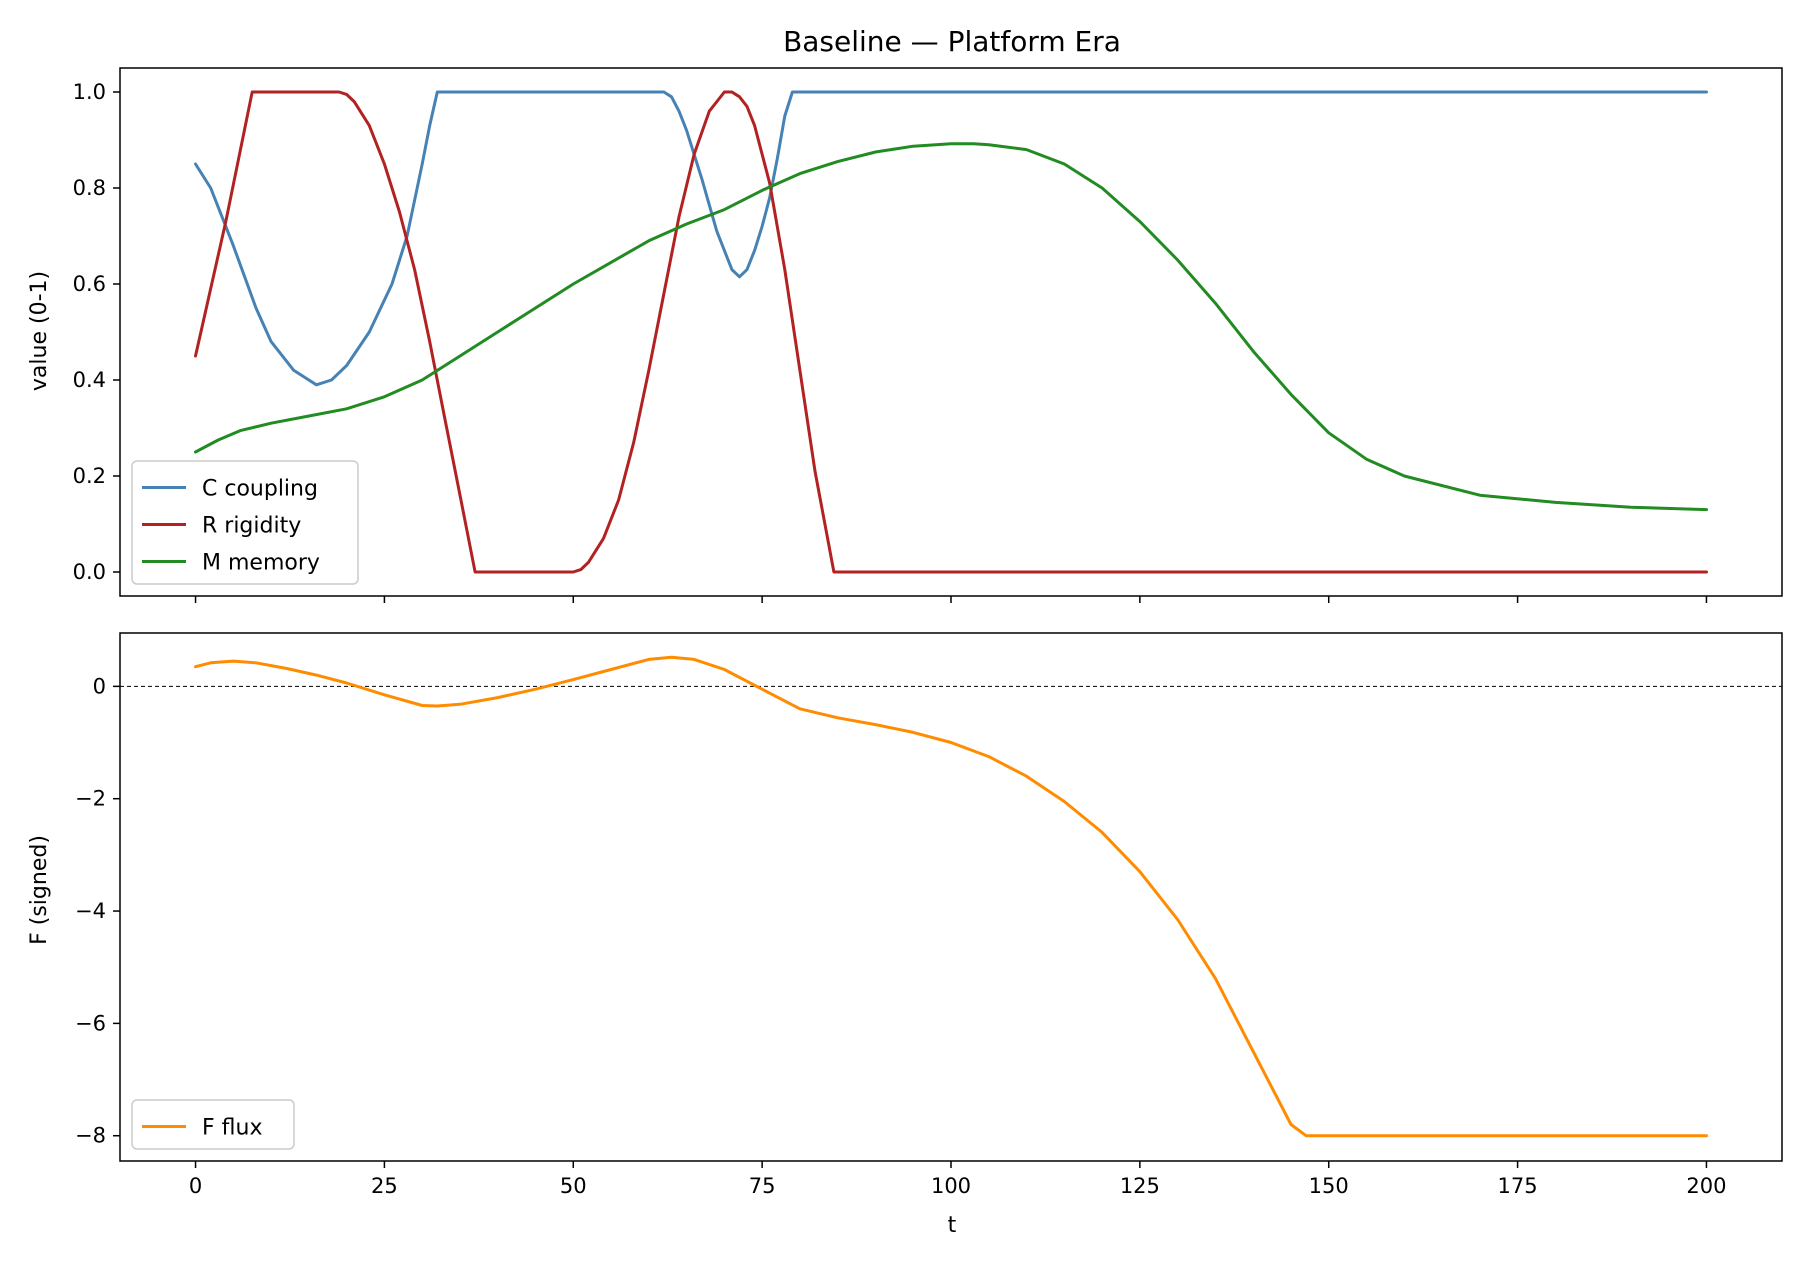 The image size is (1800, 1265). I want to click on top-legend: C coupling R rigidity M memory, so click(245, 522).